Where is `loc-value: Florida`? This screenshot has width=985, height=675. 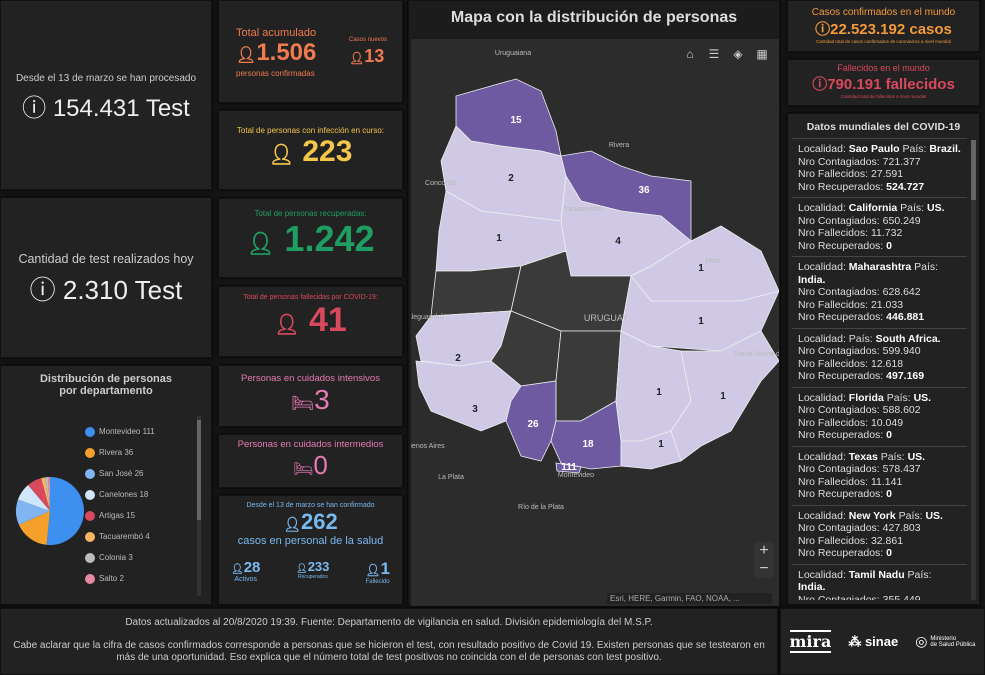
loc-value: Florida is located at coordinates (866, 397).